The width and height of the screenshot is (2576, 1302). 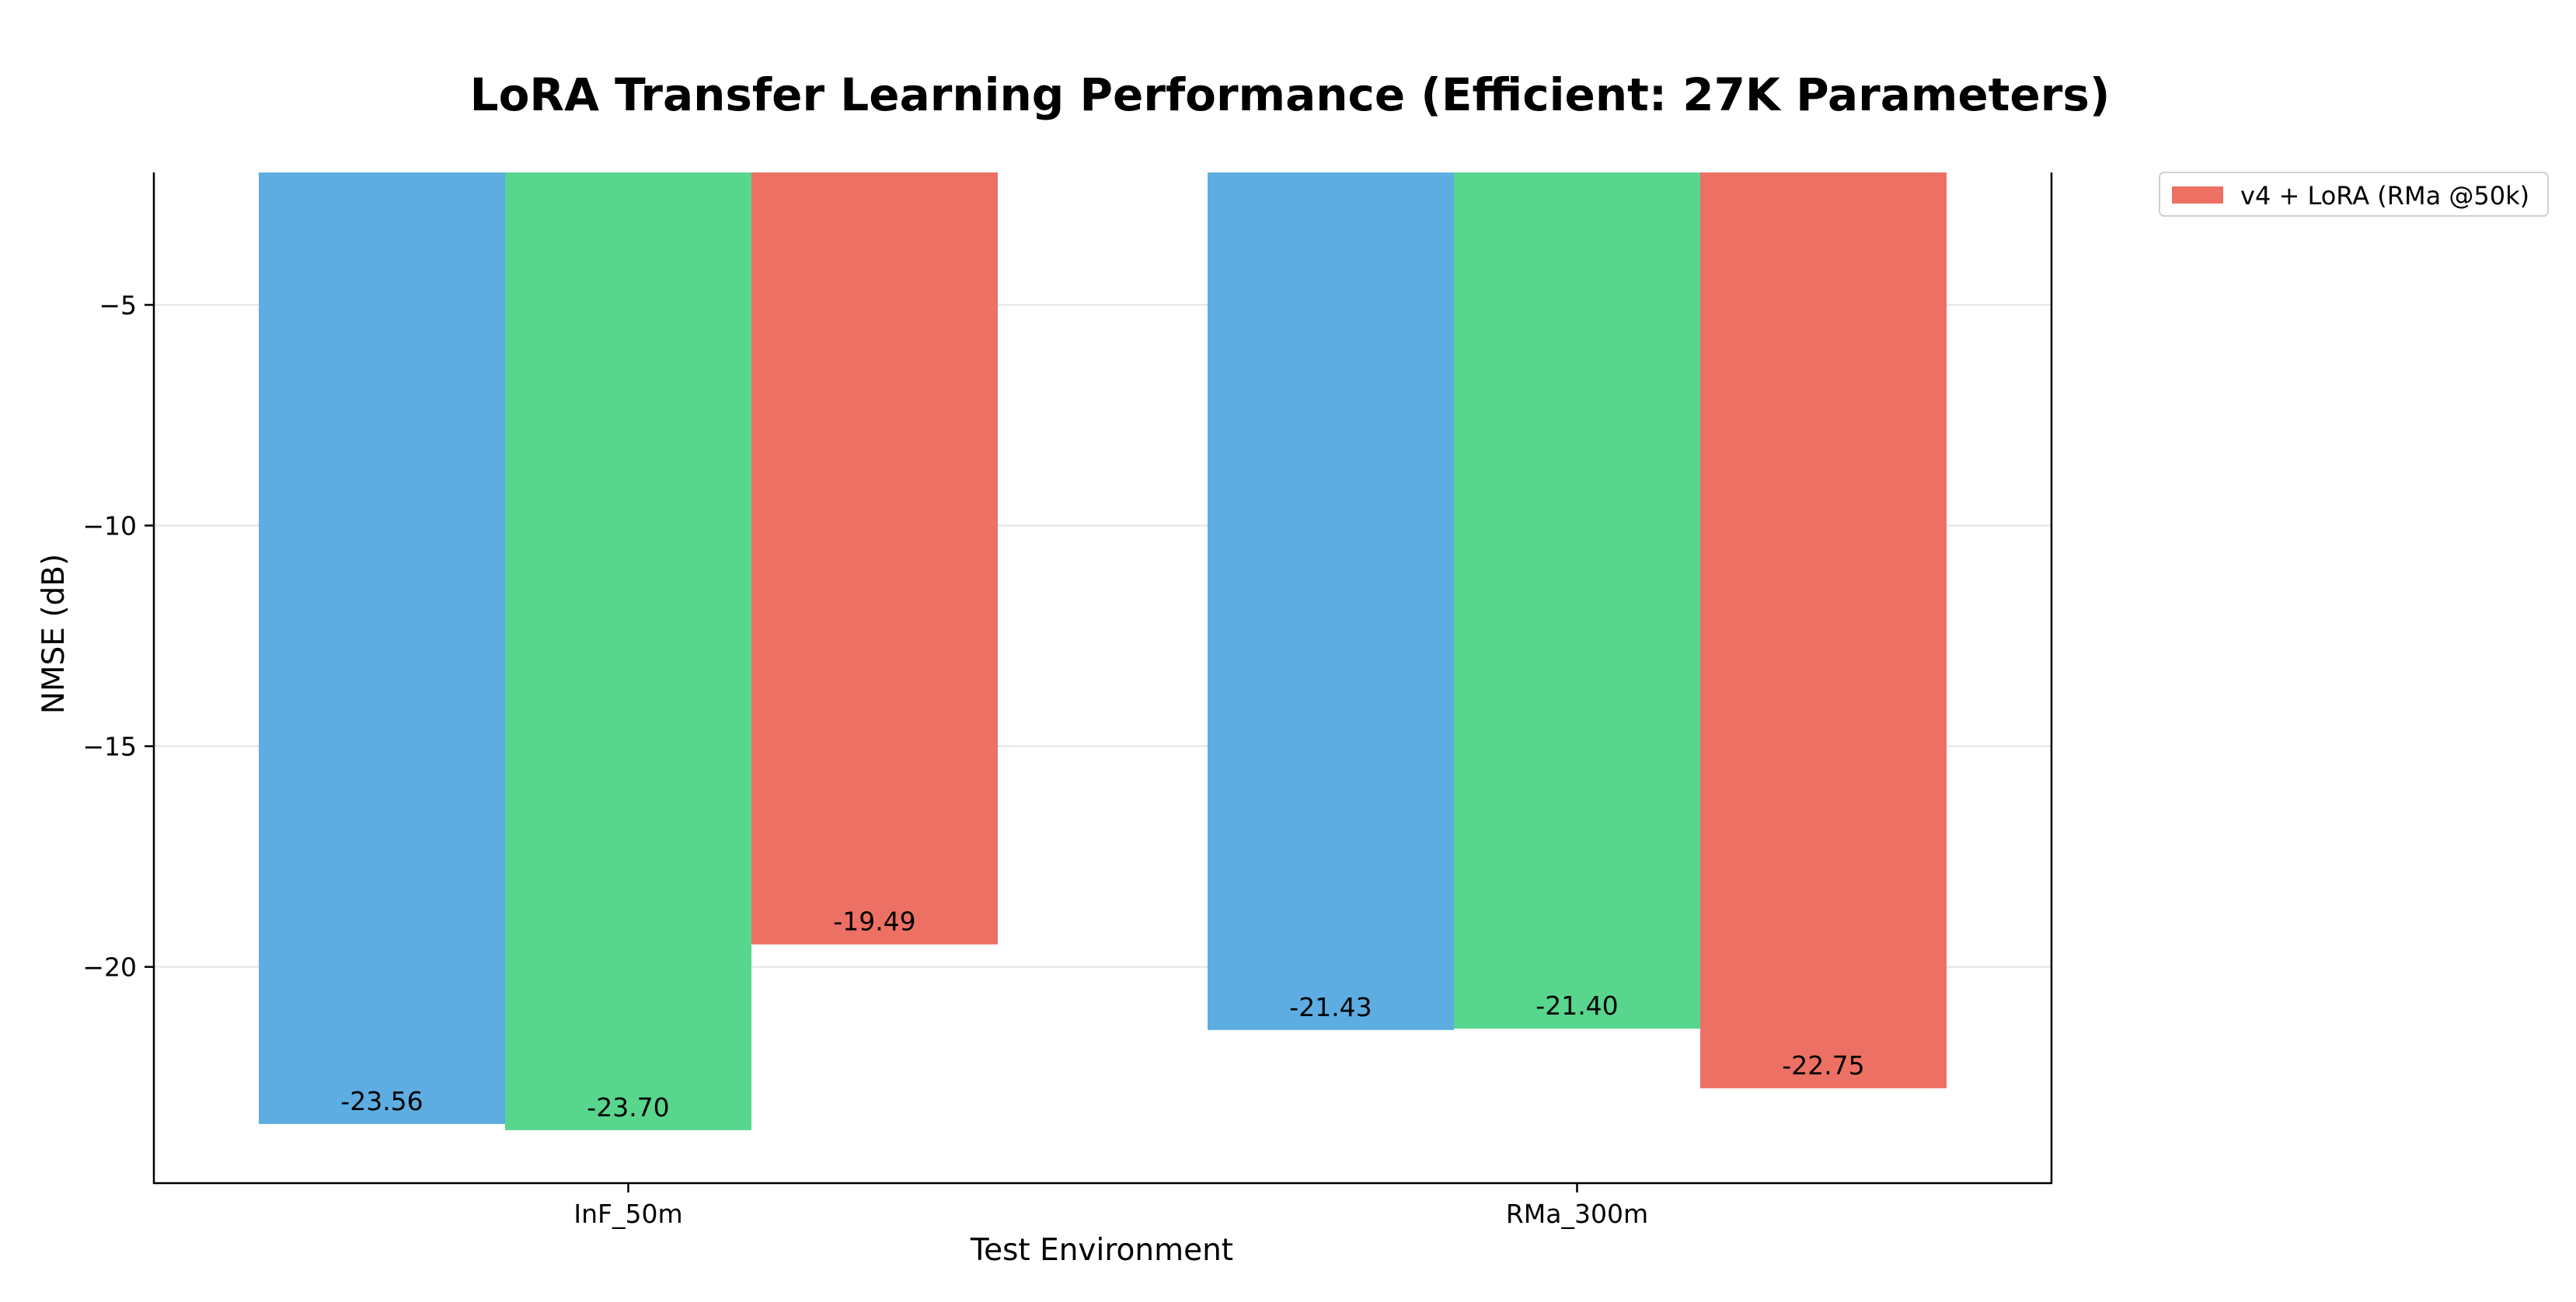 I want to click on data-label: -21.43, so click(x=1330, y=1007).